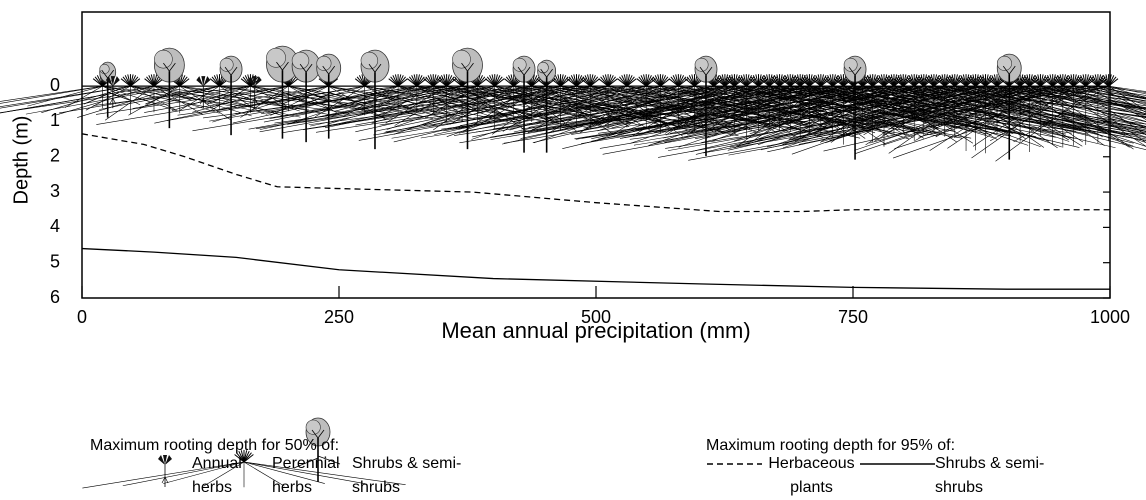 The width and height of the screenshot is (1146, 500). I want to click on legend-item: Shrubs & semi-shrubs, so click(990, 475).